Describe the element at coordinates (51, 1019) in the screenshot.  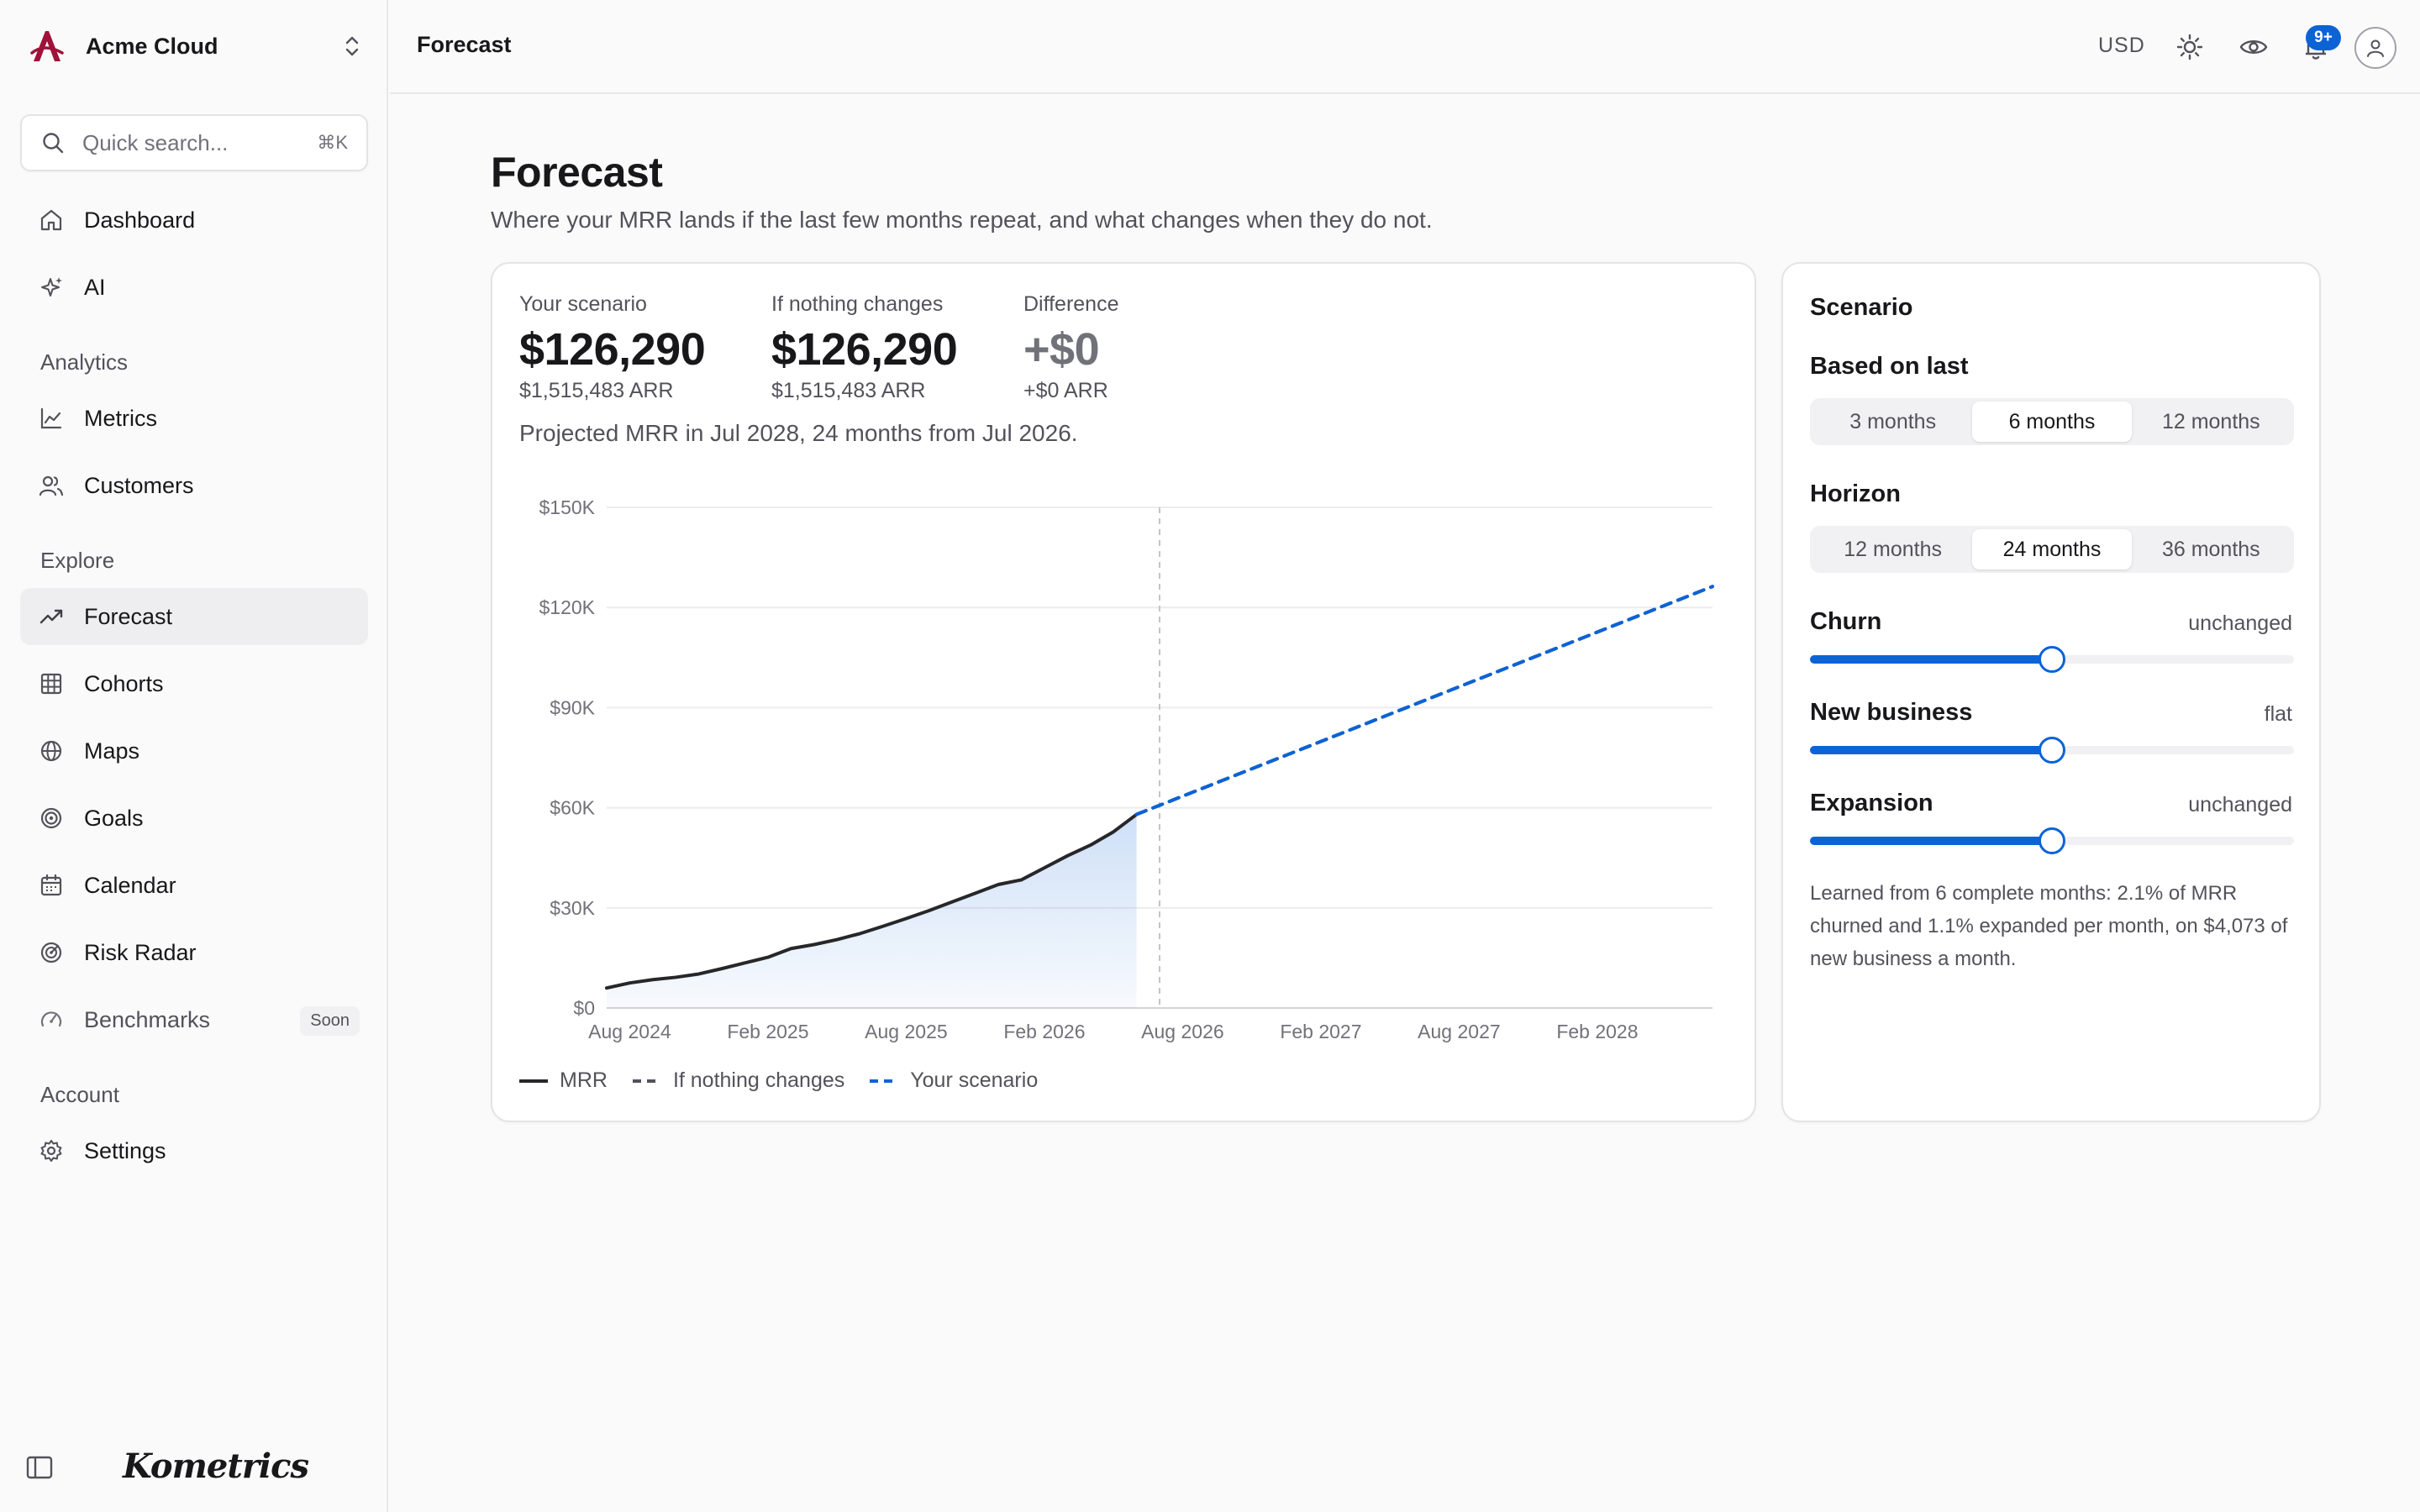
I see `gauge-icon` at that location.